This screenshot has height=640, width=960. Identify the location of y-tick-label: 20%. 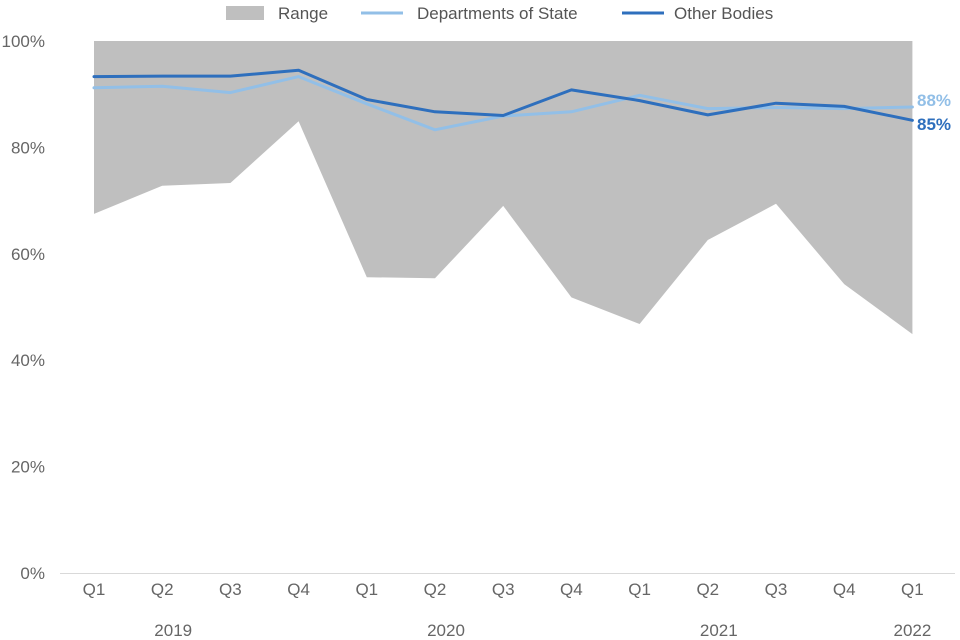
(28, 467).